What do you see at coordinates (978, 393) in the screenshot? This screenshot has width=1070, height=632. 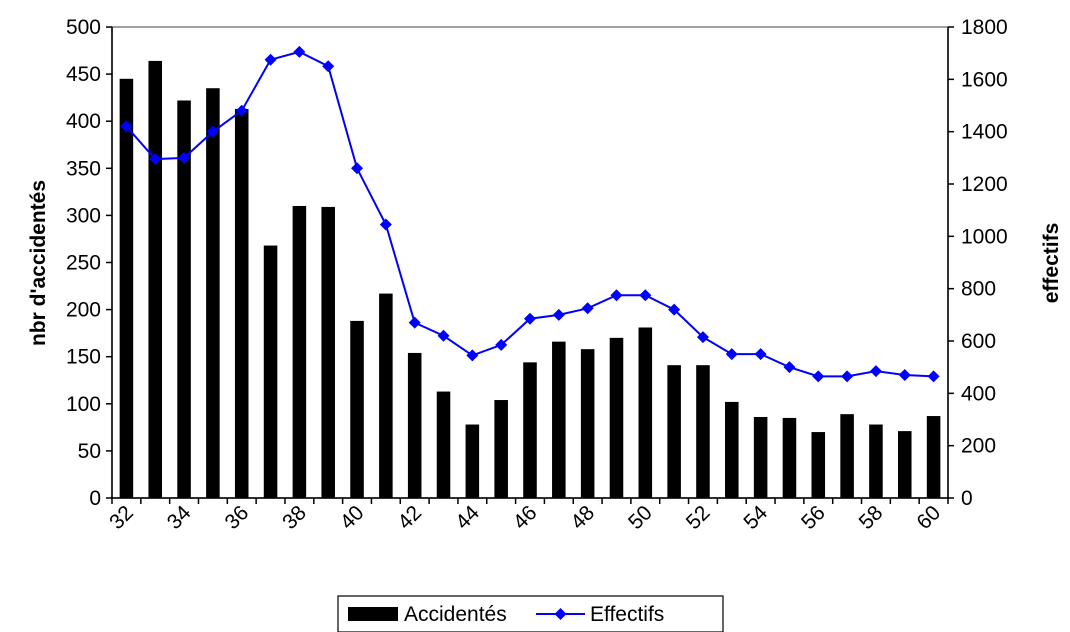 I see `y-right-tick-label-400: 400` at bounding box center [978, 393].